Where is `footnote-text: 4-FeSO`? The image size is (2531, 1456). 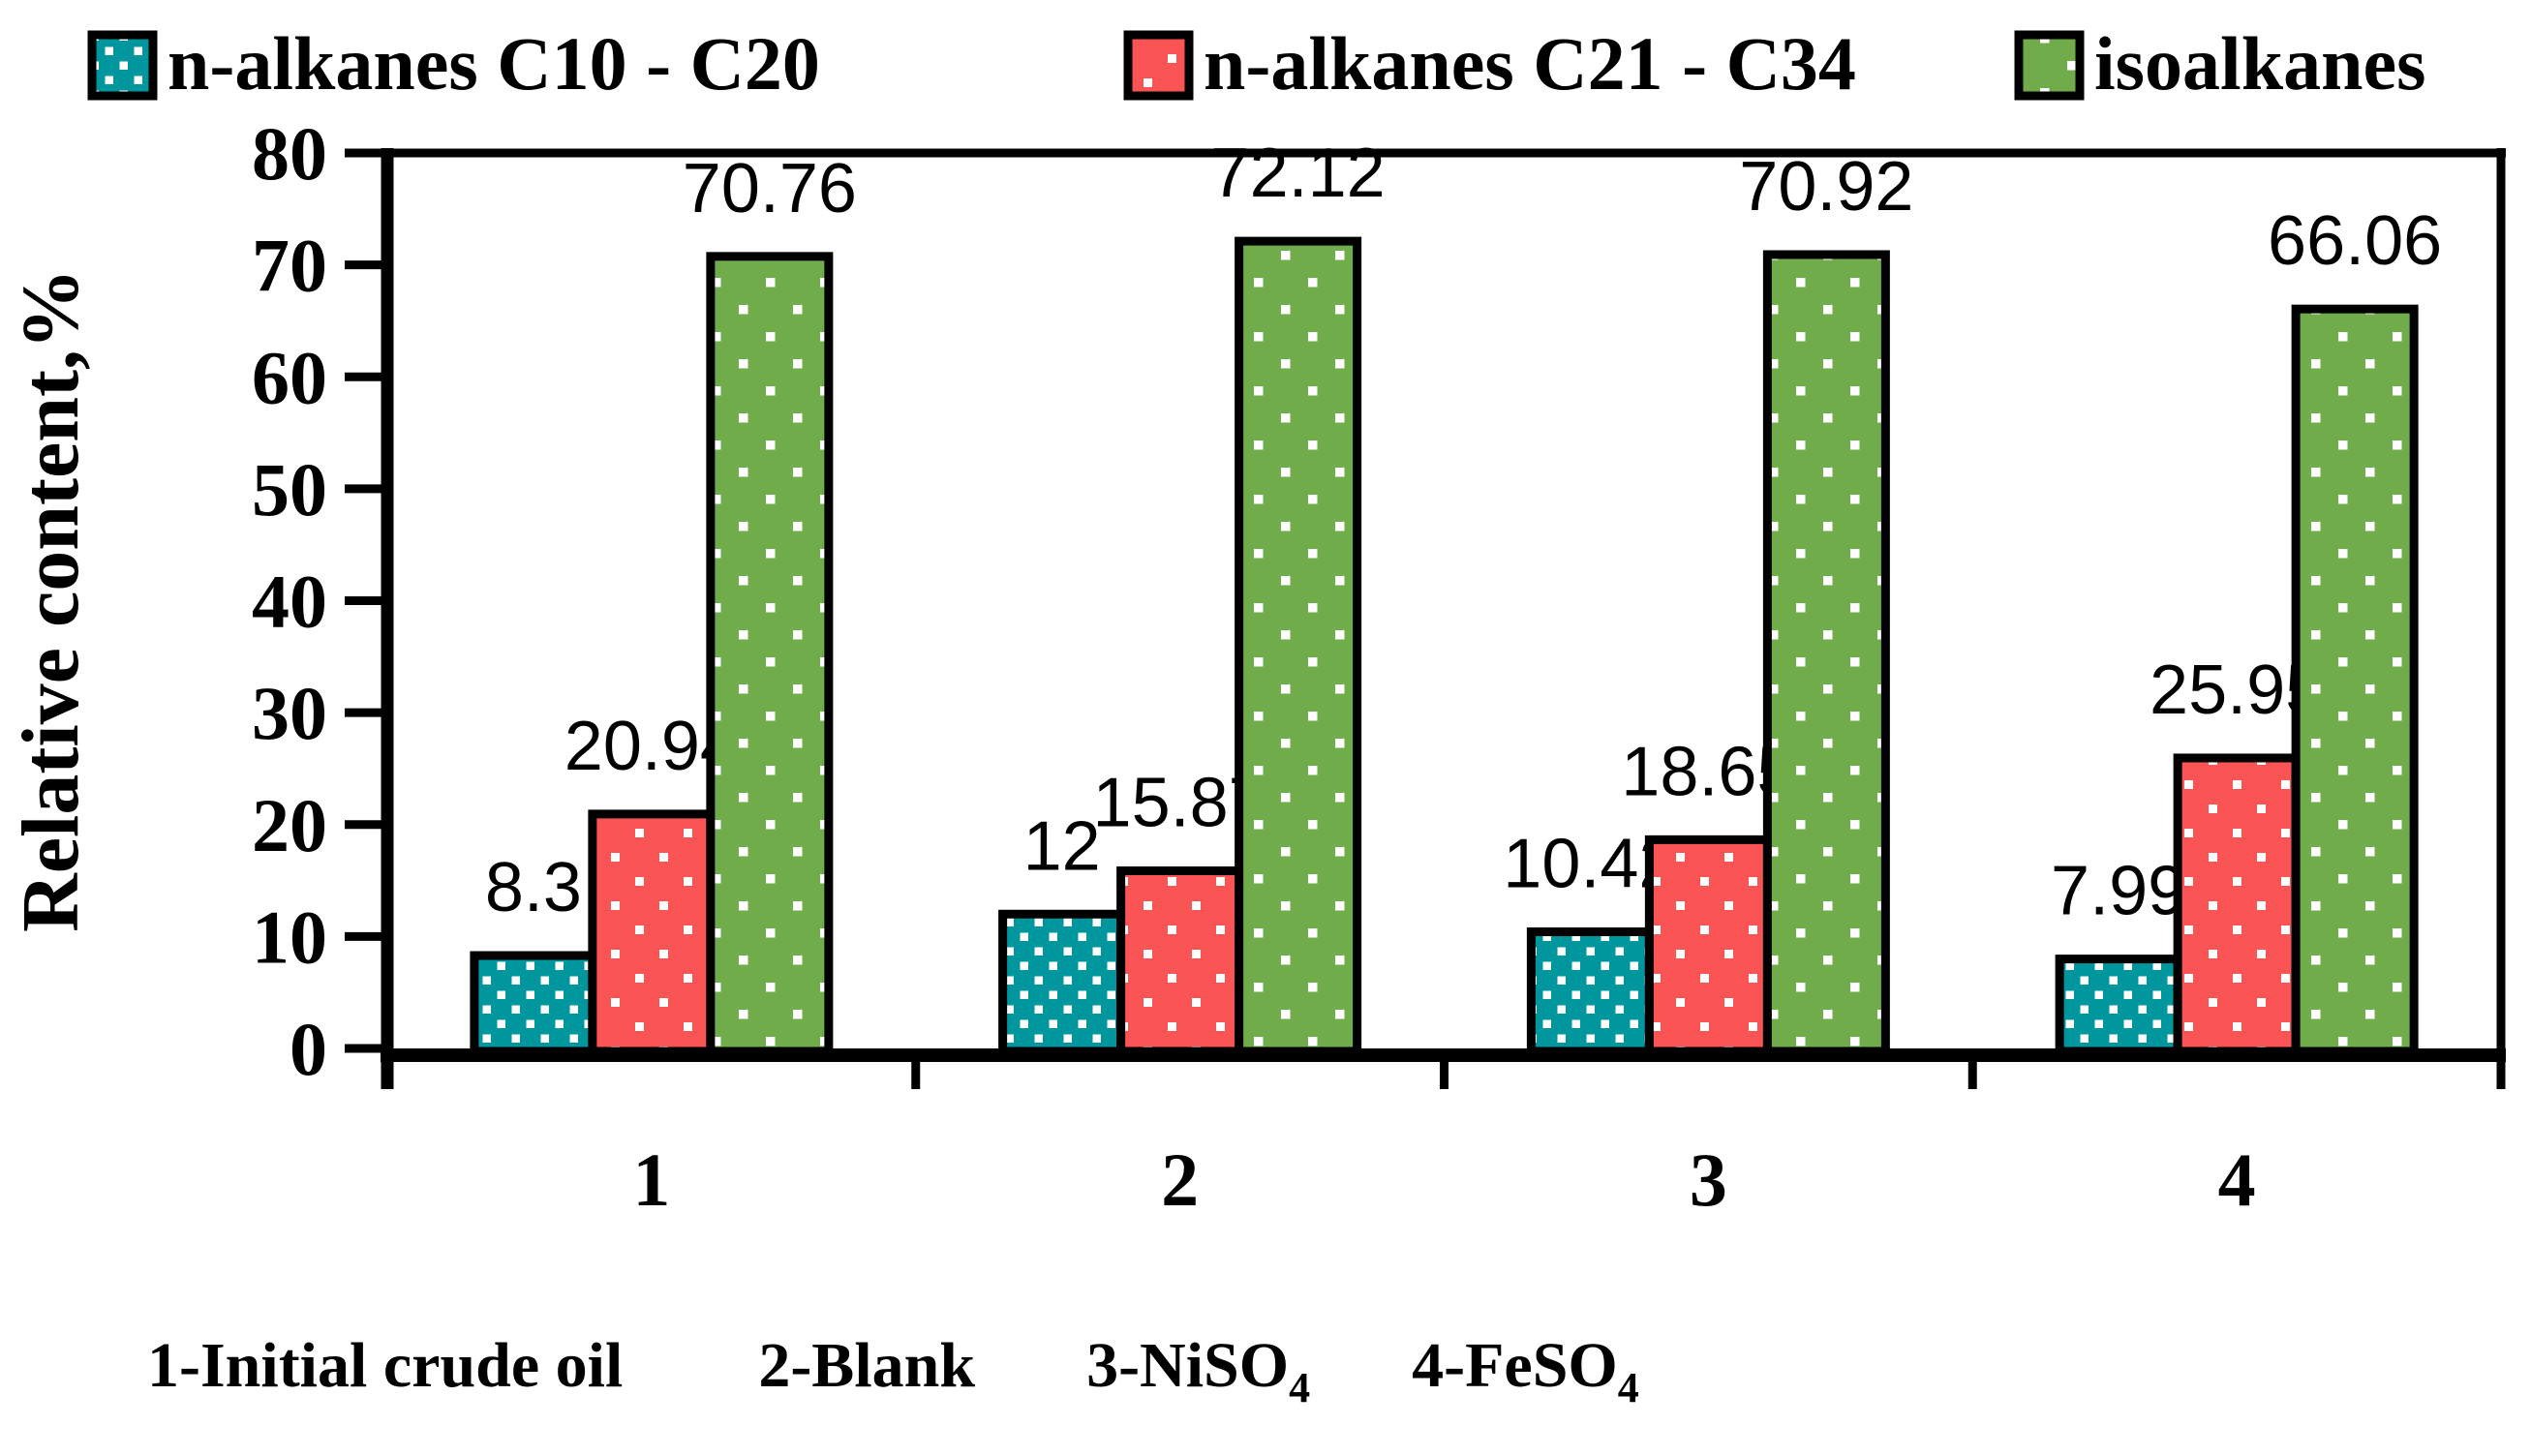 footnote-text: 4-FeSO is located at coordinates (1515, 1366).